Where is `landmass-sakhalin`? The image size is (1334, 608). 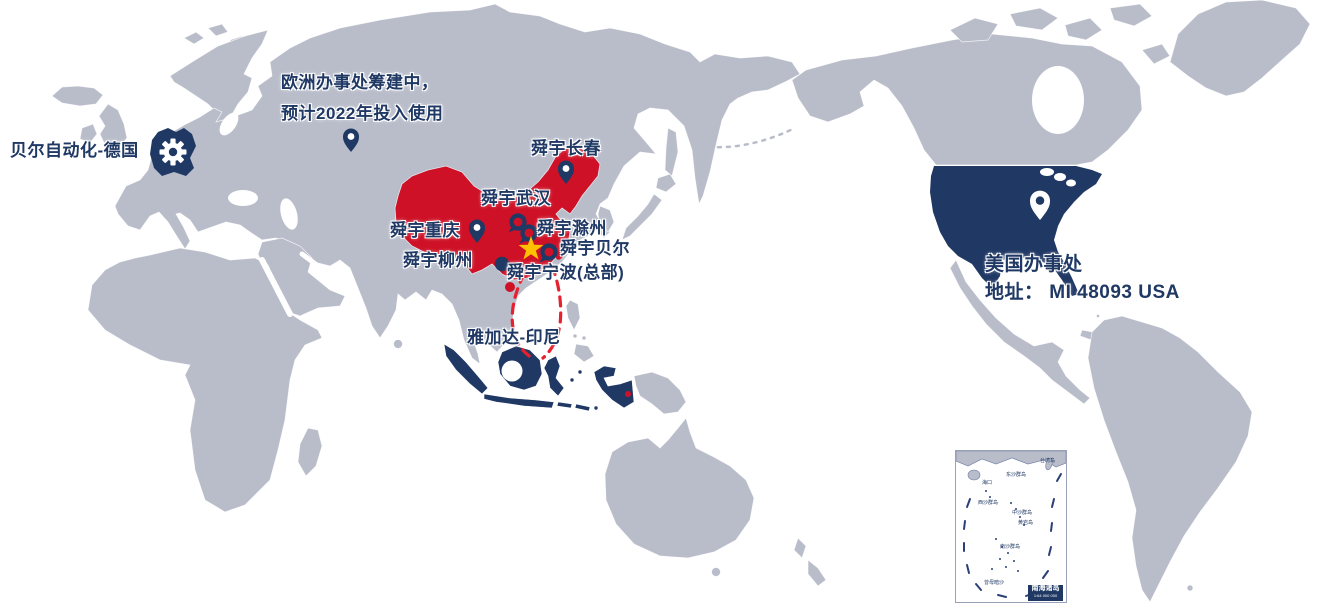 landmass-sakhalin is located at coordinates (671, 152).